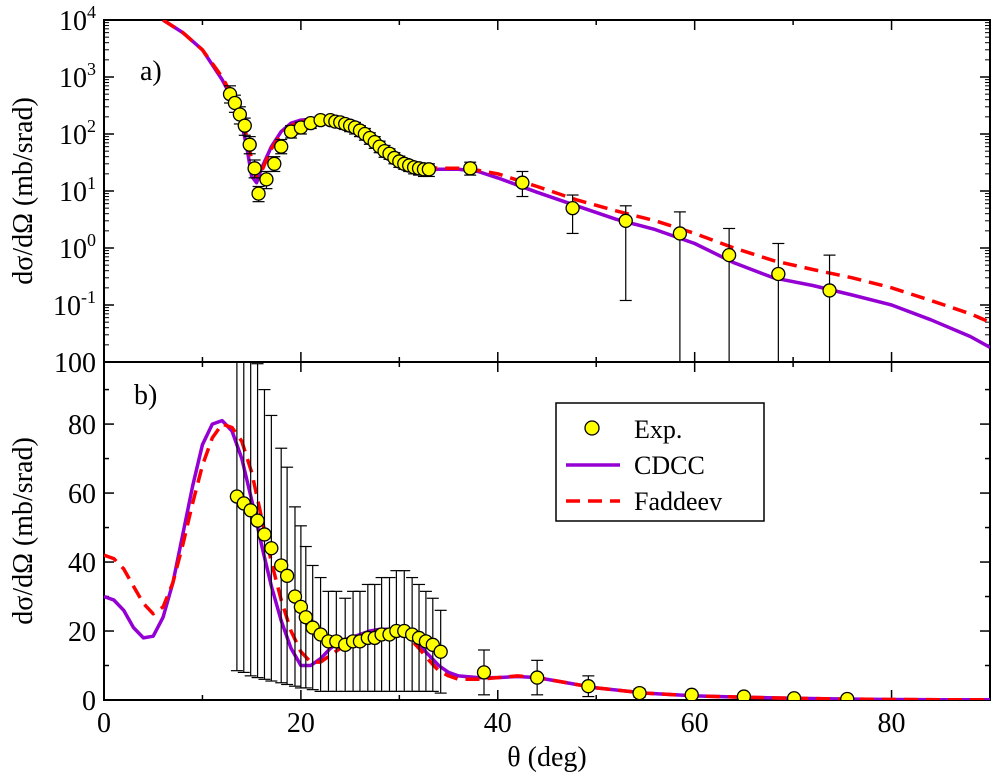  What do you see at coordinates (592, 428) in the screenshot?
I see `legend-marker-exp` at bounding box center [592, 428].